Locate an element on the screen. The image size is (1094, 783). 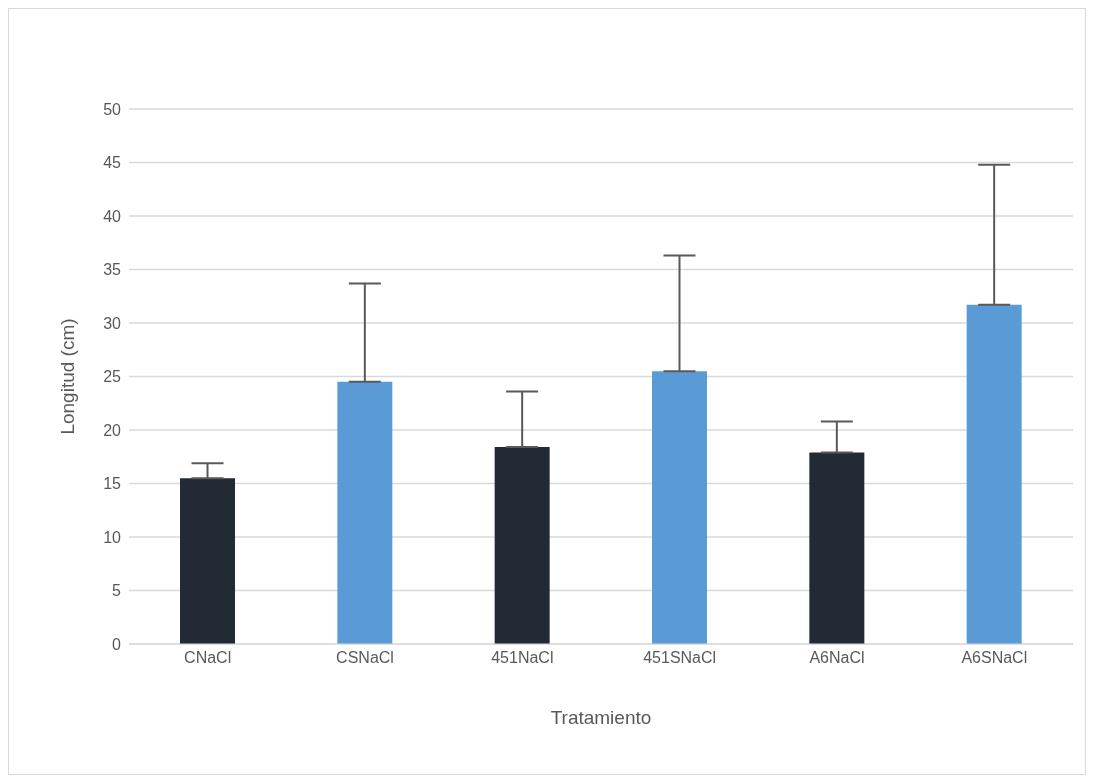
x-tick-label: CNaCl is located at coordinates (208, 658).